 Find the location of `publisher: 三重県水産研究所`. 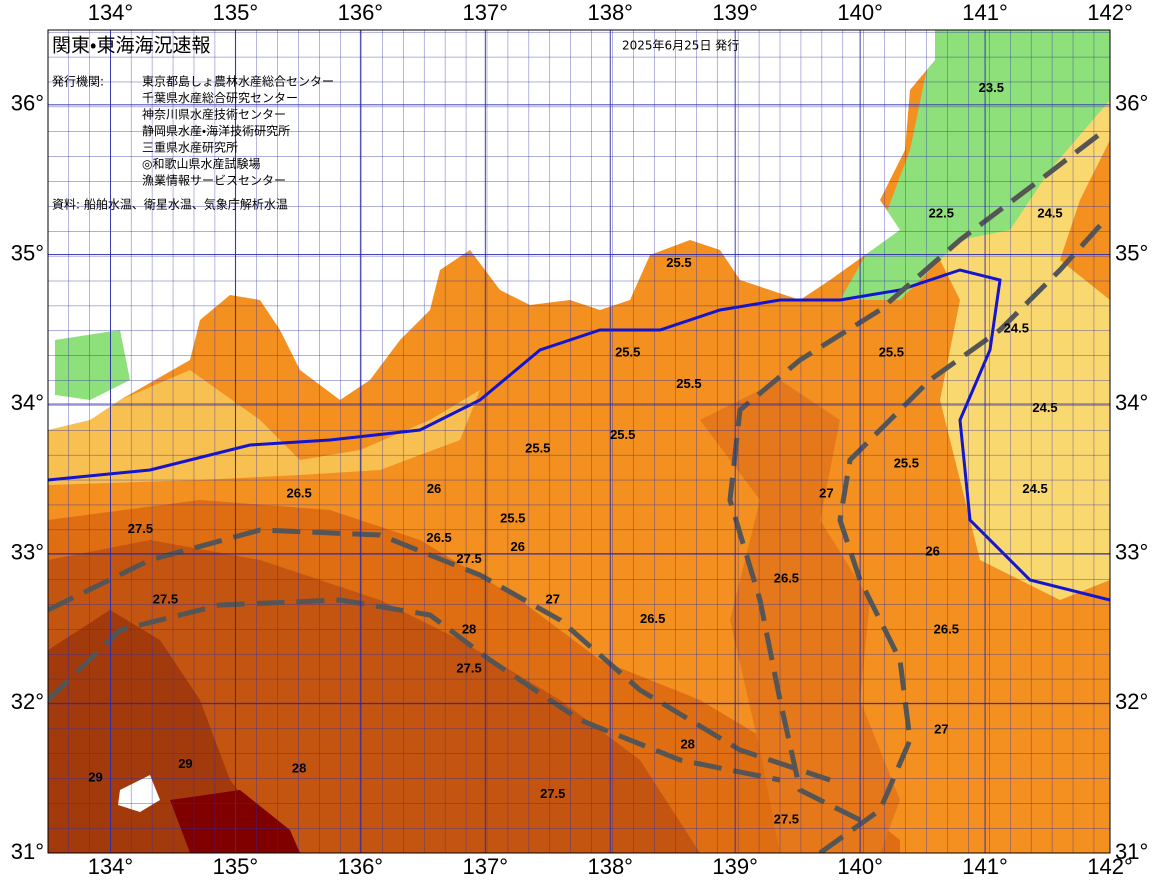

publisher: 三重県水産研究所 is located at coordinates (190, 148).